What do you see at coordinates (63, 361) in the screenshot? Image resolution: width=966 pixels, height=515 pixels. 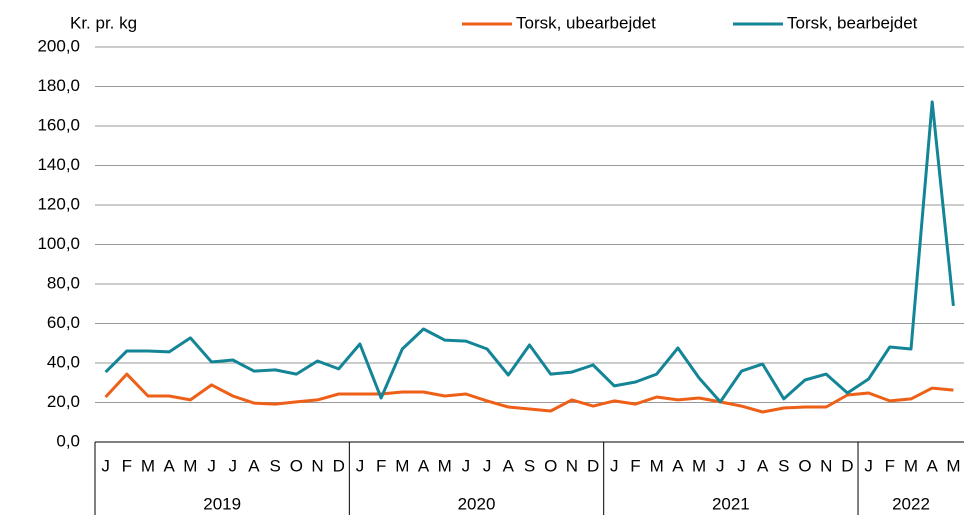 I see `y-tick-label: 40,0` at bounding box center [63, 361].